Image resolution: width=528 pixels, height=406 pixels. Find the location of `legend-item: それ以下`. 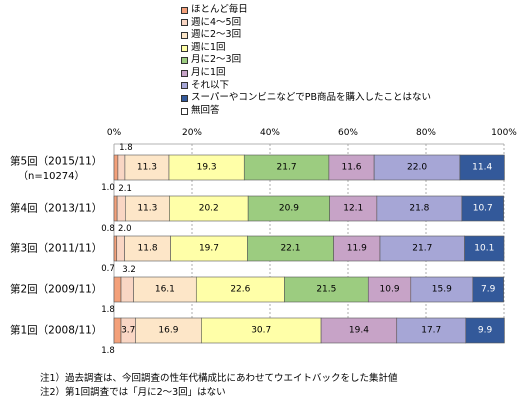

legend-item: それ以下 is located at coordinates (306, 86).